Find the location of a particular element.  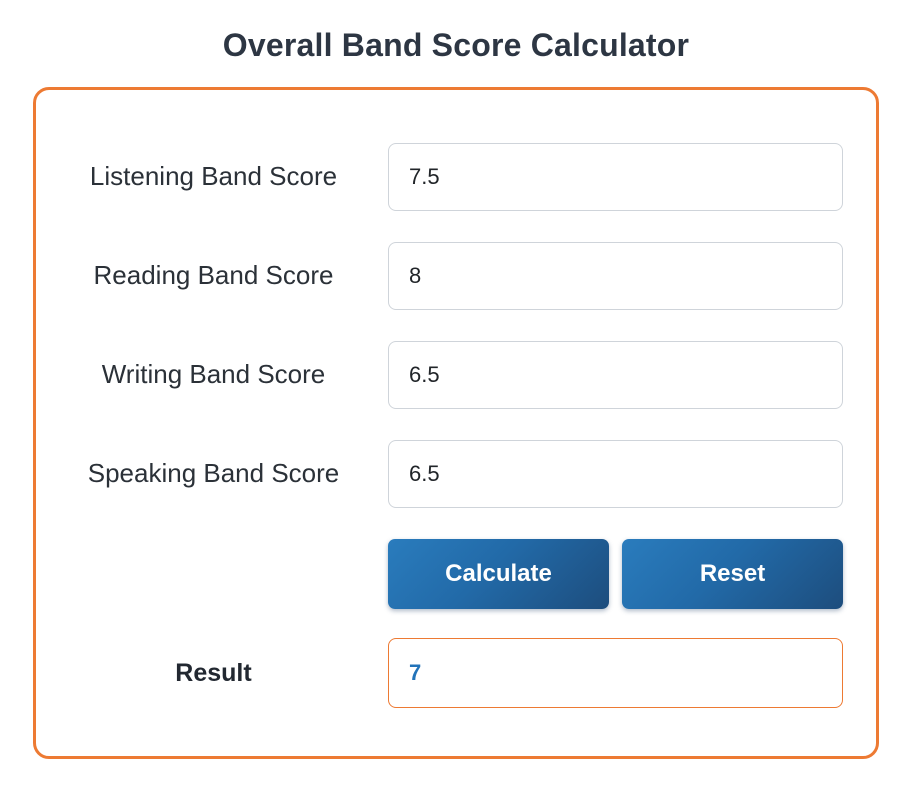

calculate-button: Calculate is located at coordinates (498, 574).